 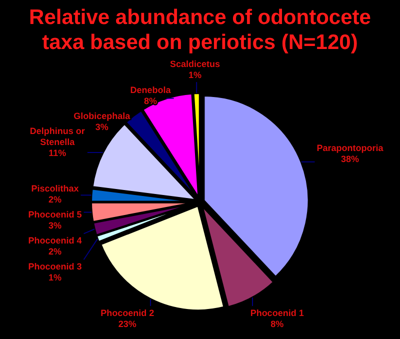 What do you see at coordinates (55, 241) in the screenshot?
I see `slice-label: Phocoenid 4` at bounding box center [55, 241].